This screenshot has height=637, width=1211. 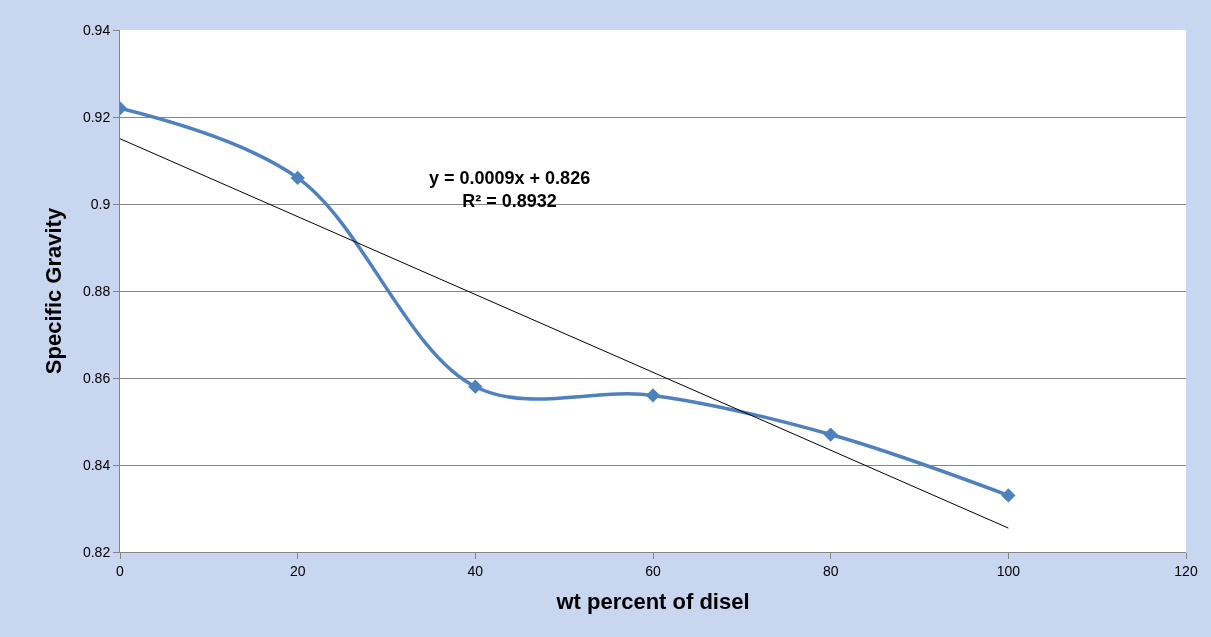 I want to click on x-axis-title: wt percent of disel, so click(x=652, y=601).